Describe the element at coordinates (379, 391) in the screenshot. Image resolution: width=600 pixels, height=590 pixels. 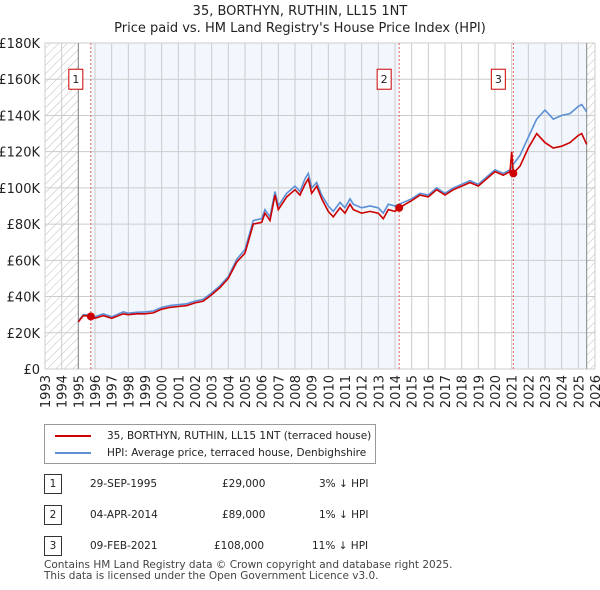
I see `x-tick-label: 2013` at that location.